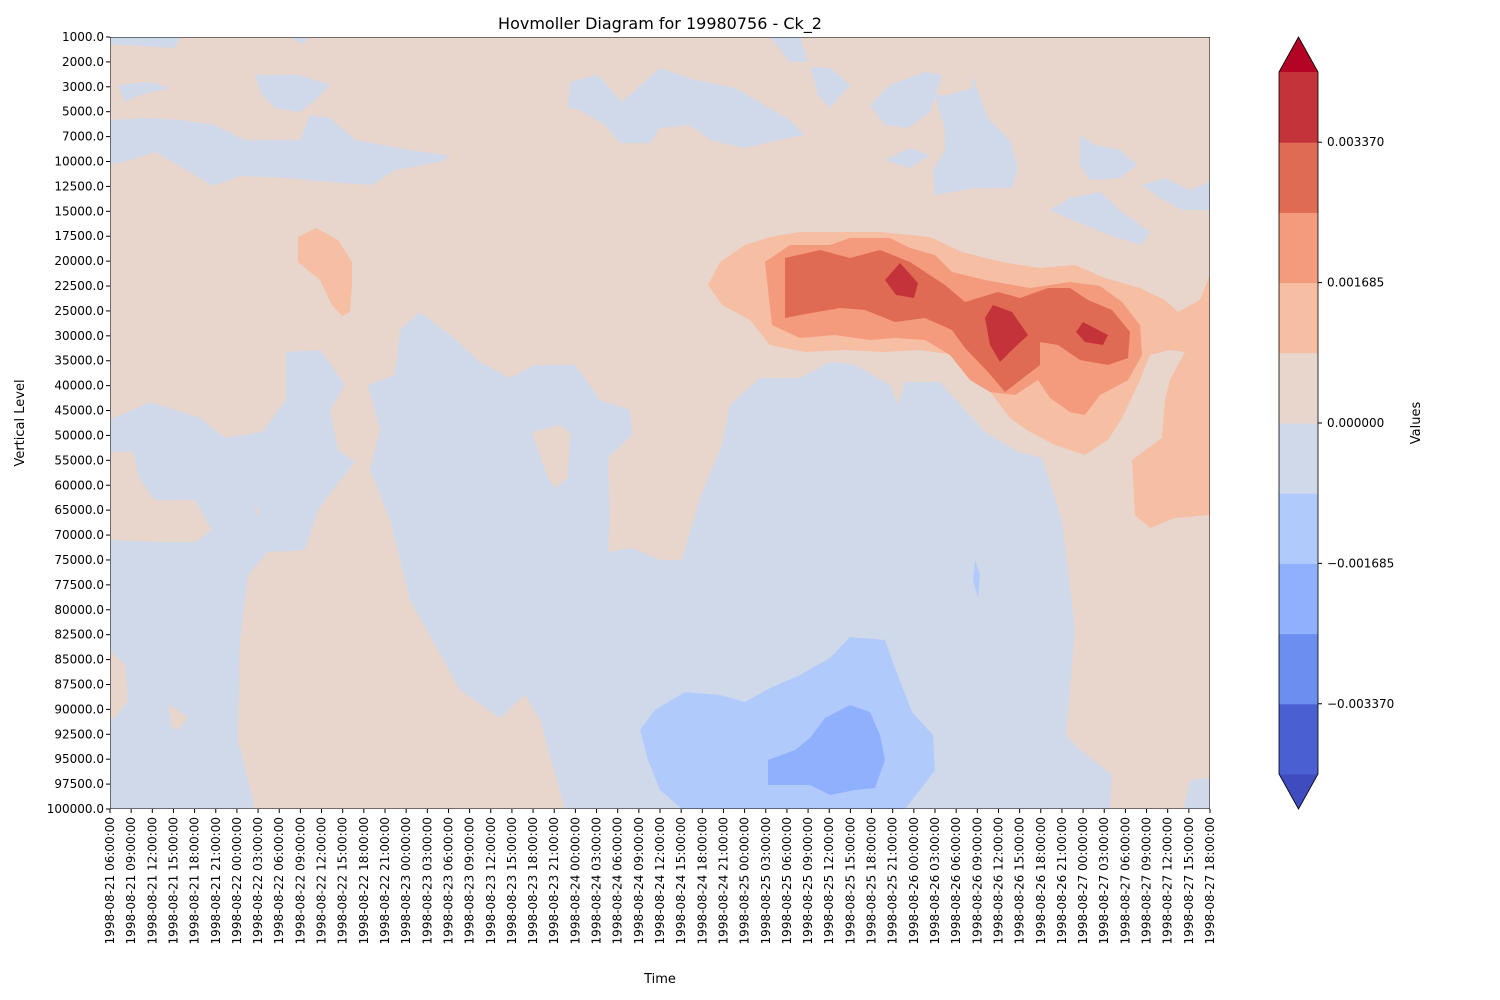 Image resolution: width=1500 pixels, height=1000 pixels. Describe the element at coordinates (723, 880) in the screenshot. I see `x-tick-label: 1998-08-24 21:00:00` at that location.